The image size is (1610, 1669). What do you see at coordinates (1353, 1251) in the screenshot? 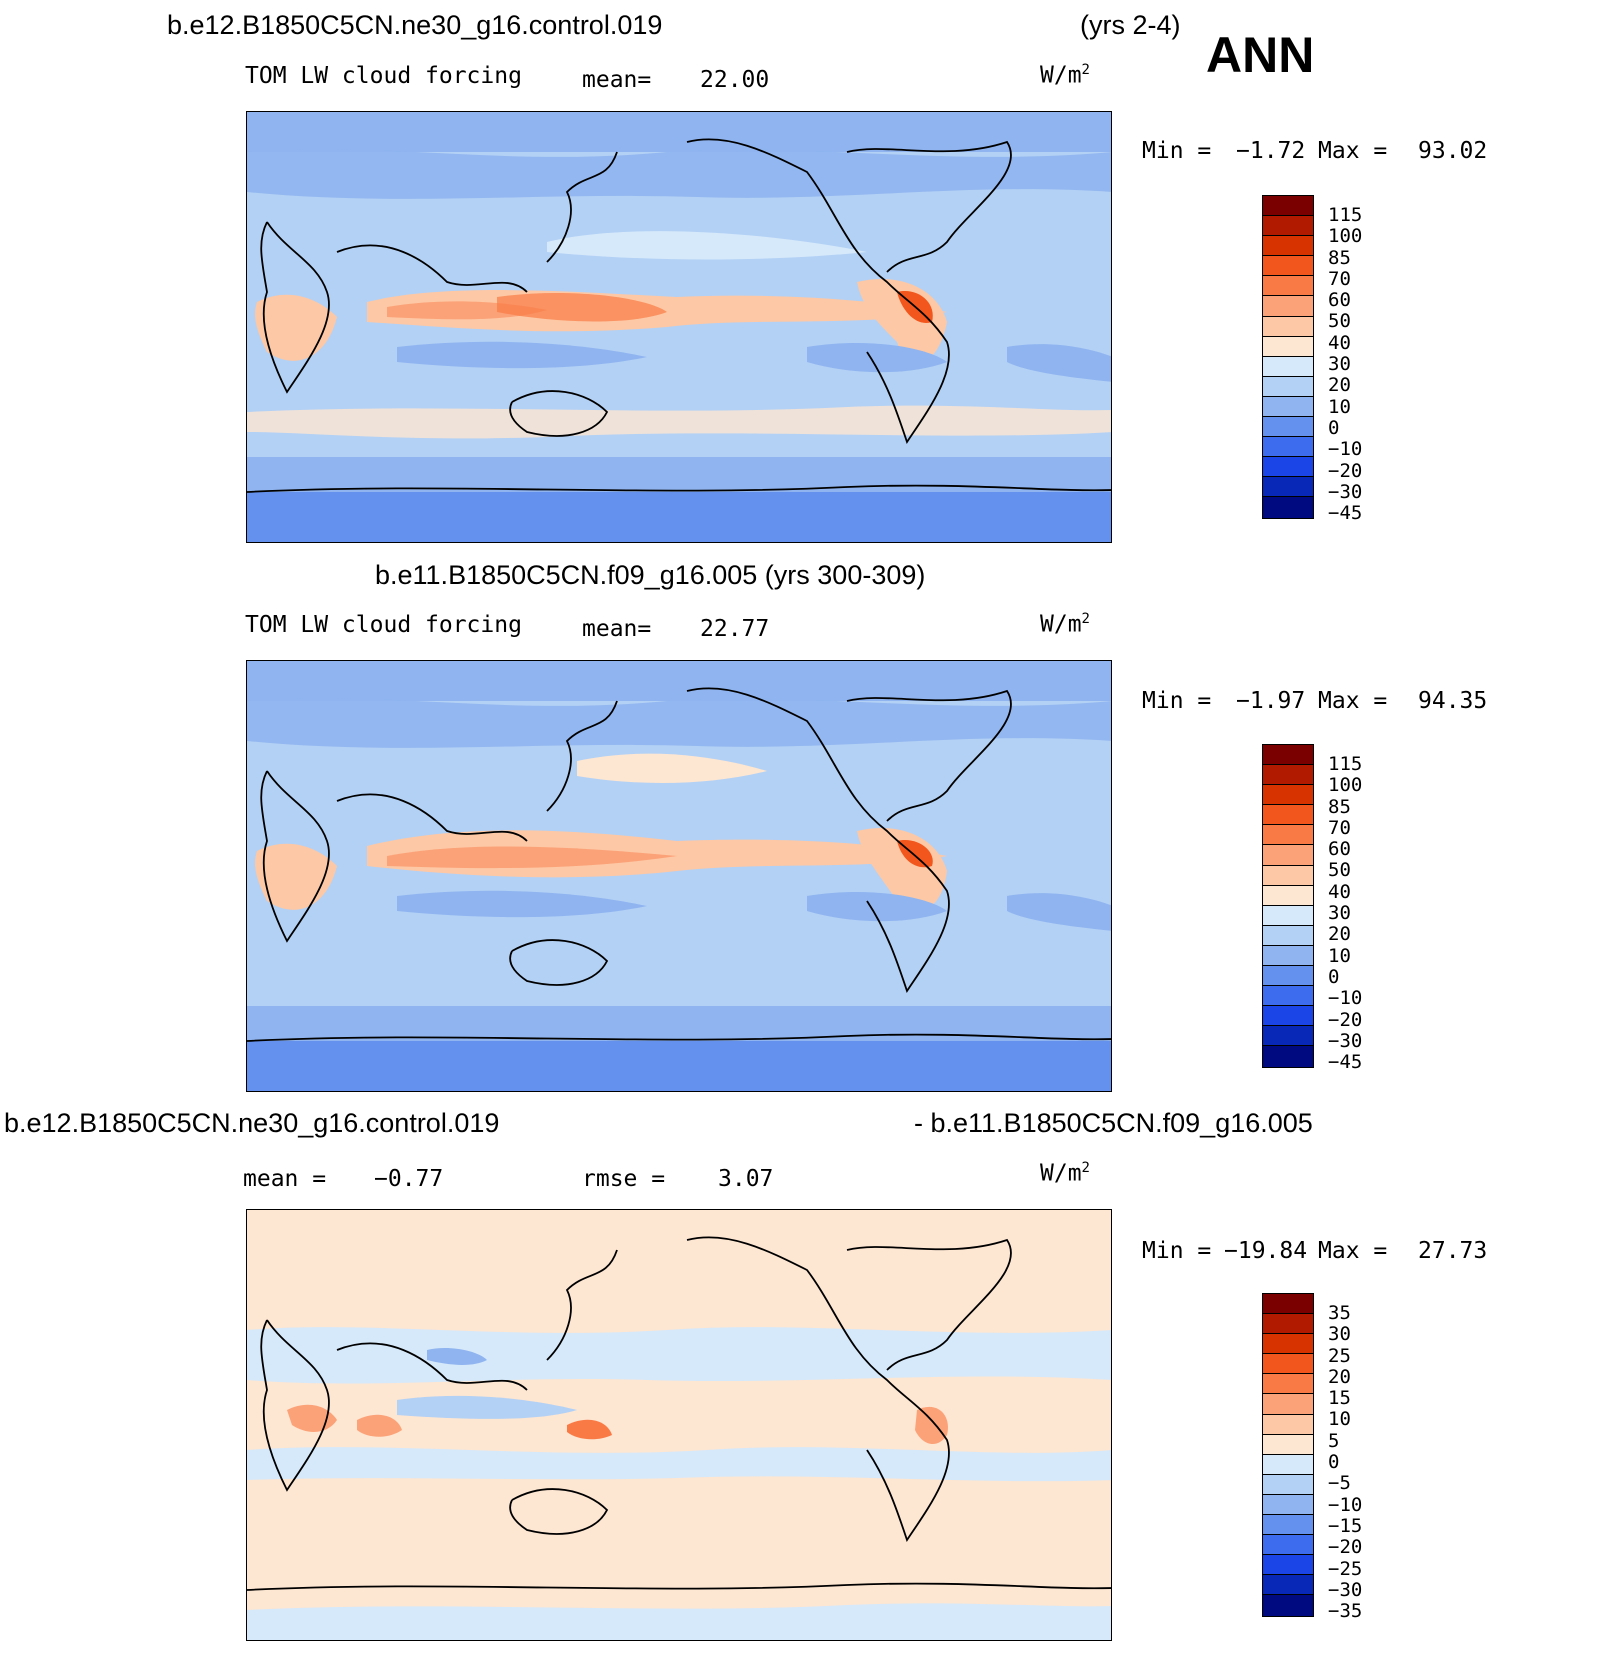
I see `panel-bottom-max-label: Max =` at bounding box center [1353, 1251].